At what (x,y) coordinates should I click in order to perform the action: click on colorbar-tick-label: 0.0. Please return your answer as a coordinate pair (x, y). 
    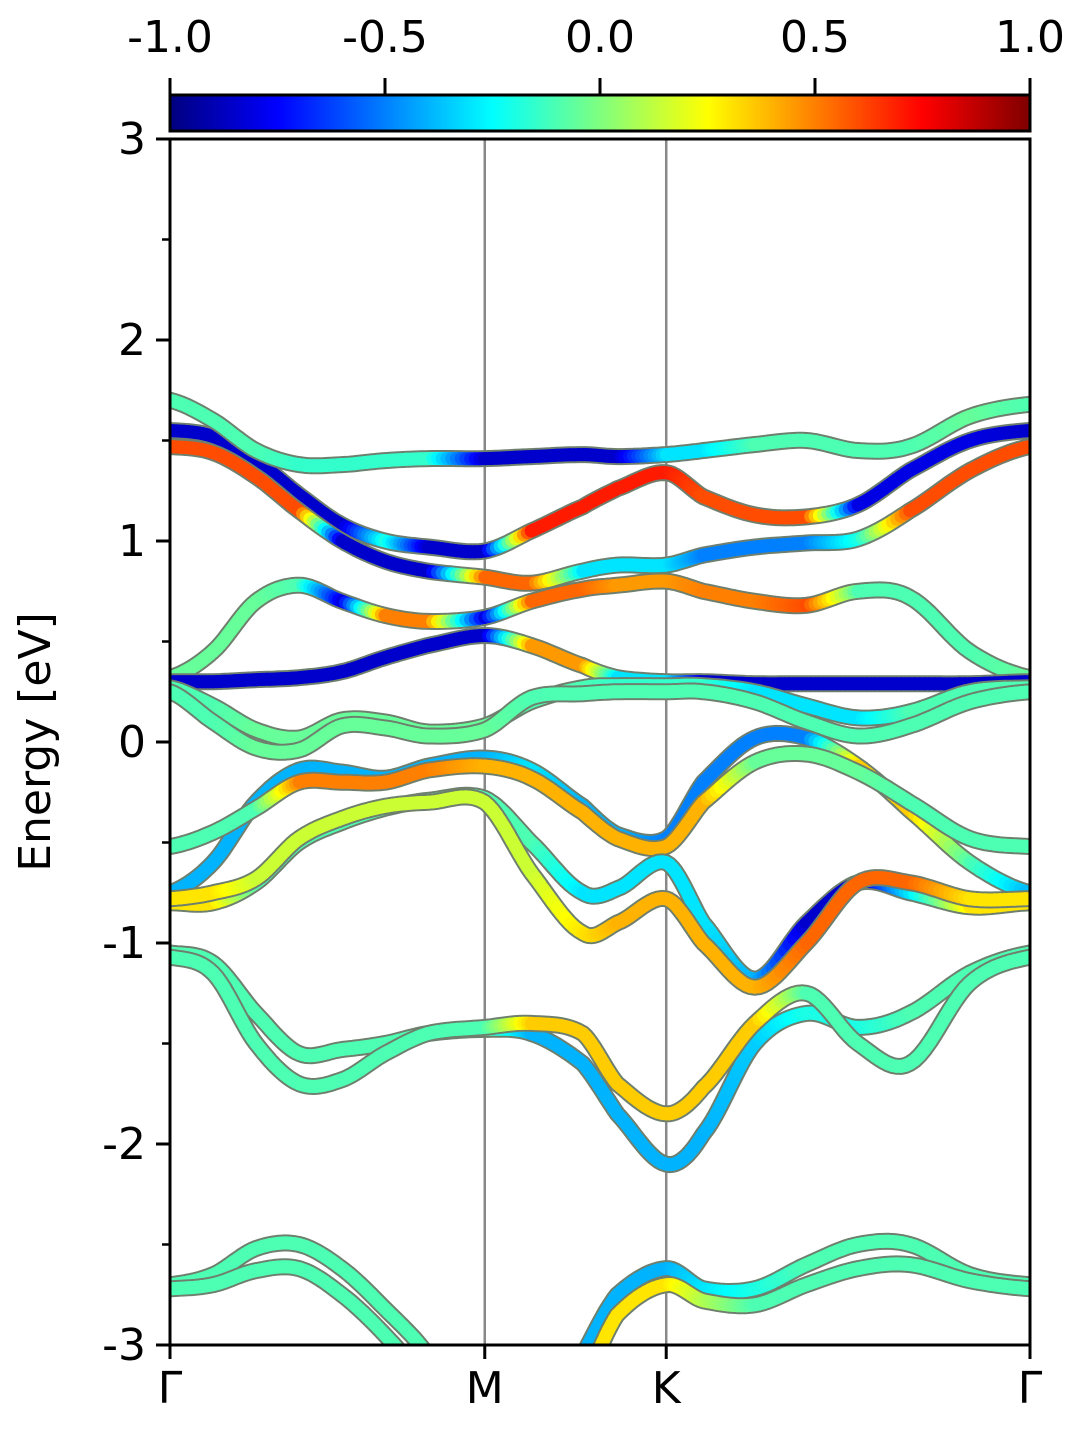
    Looking at the image, I should click on (600, 37).